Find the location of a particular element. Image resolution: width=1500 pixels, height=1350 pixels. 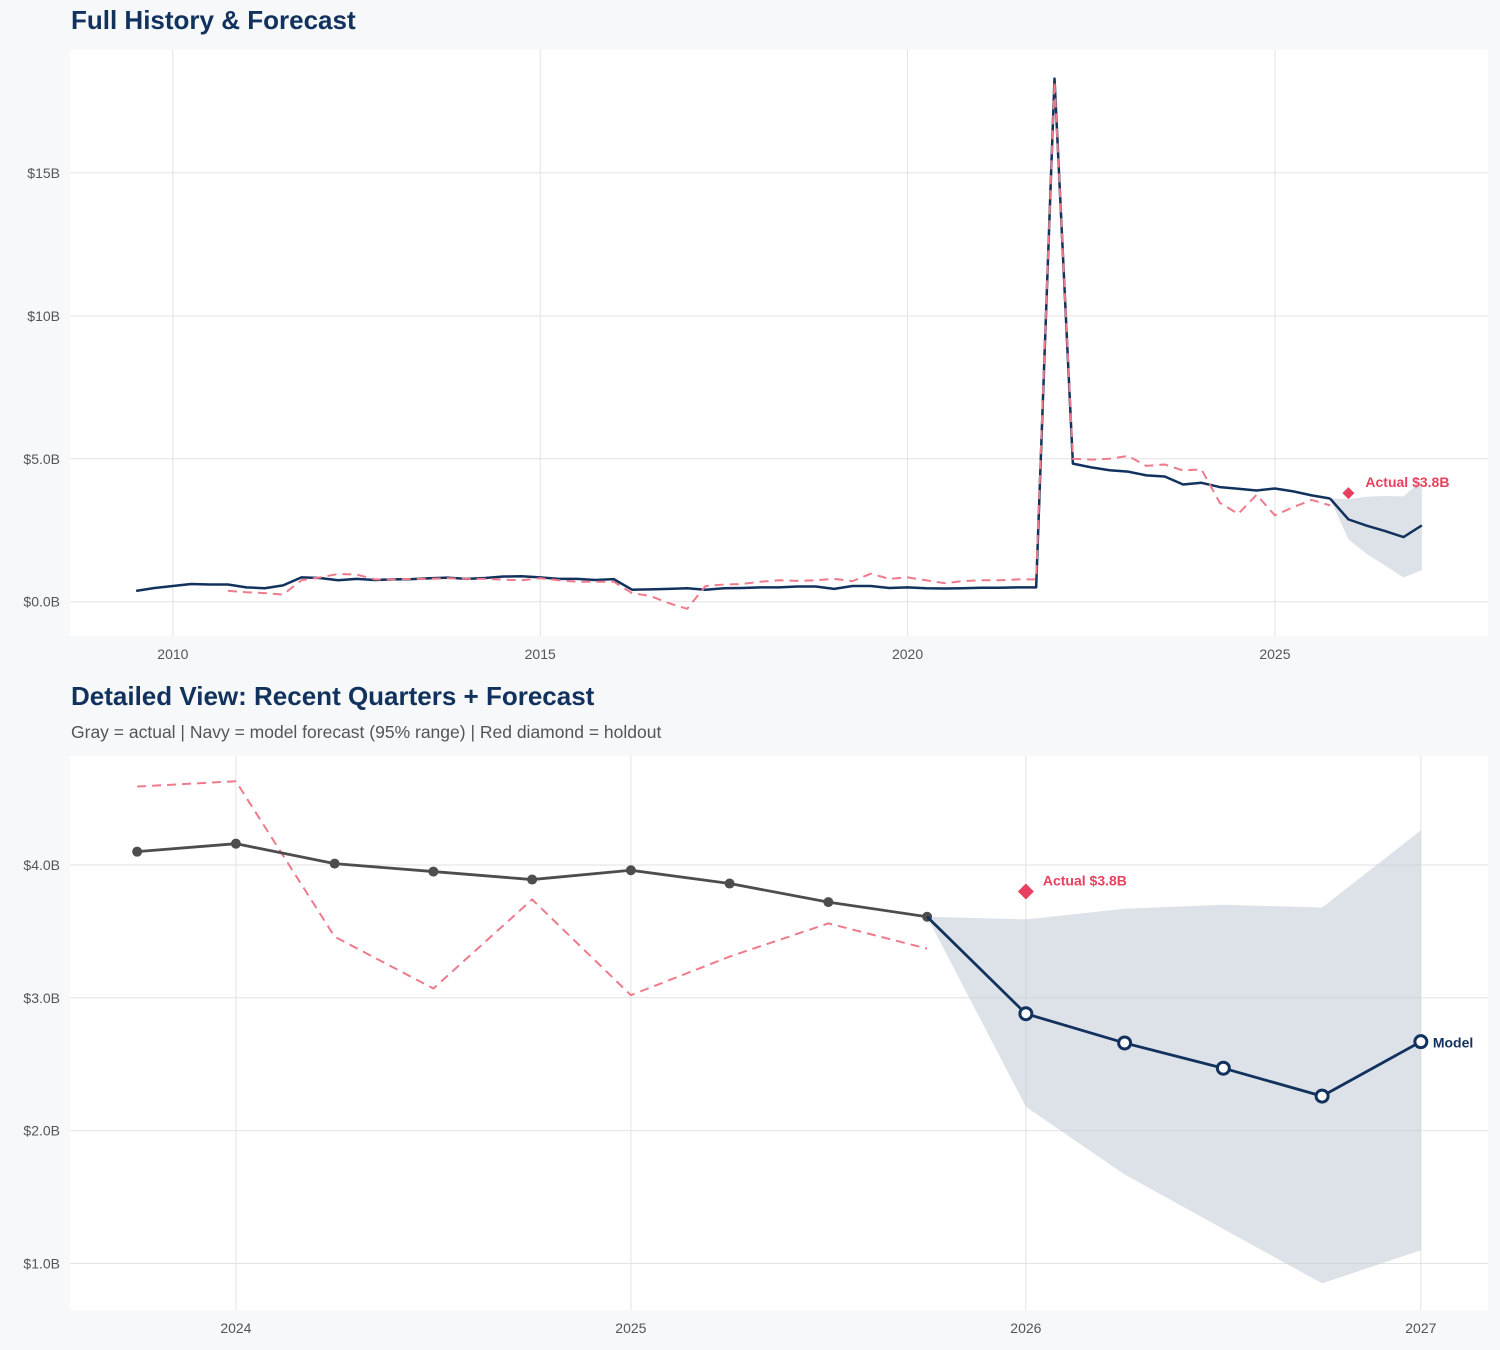

chart-title-full-history: Full History & Forecast is located at coordinates (213, 20).